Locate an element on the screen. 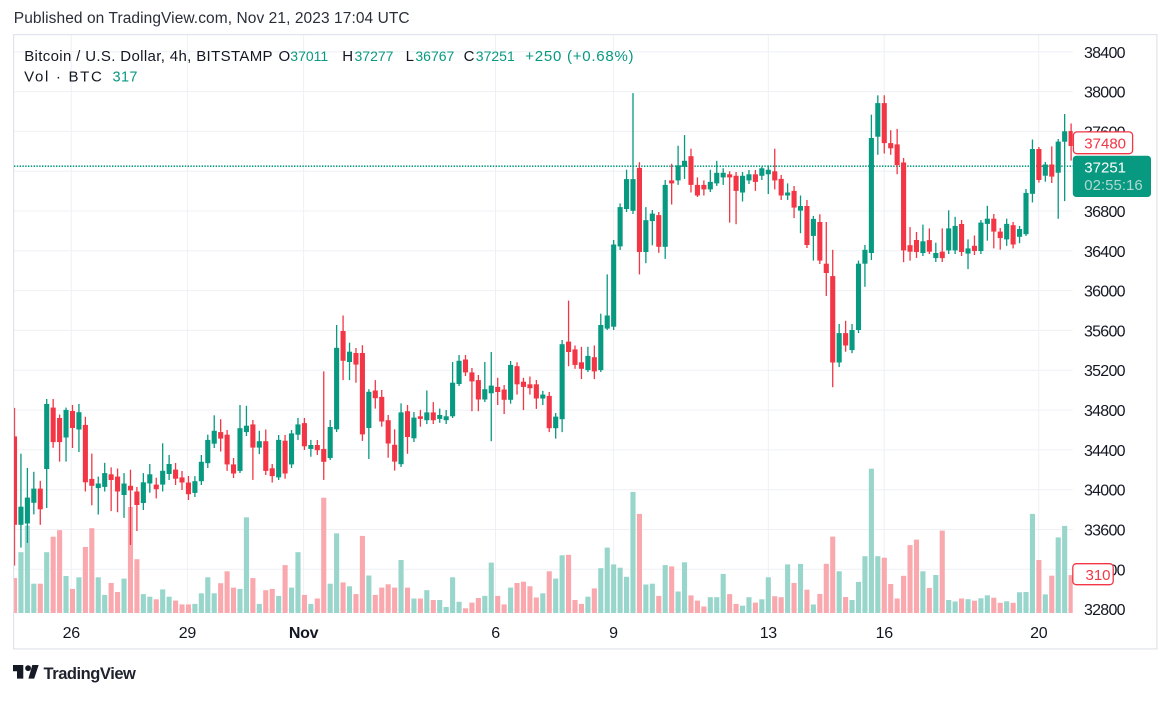 Image resolution: width=1170 pixels, height=701 pixels. svg-text: 13 is located at coordinates (769, 633).